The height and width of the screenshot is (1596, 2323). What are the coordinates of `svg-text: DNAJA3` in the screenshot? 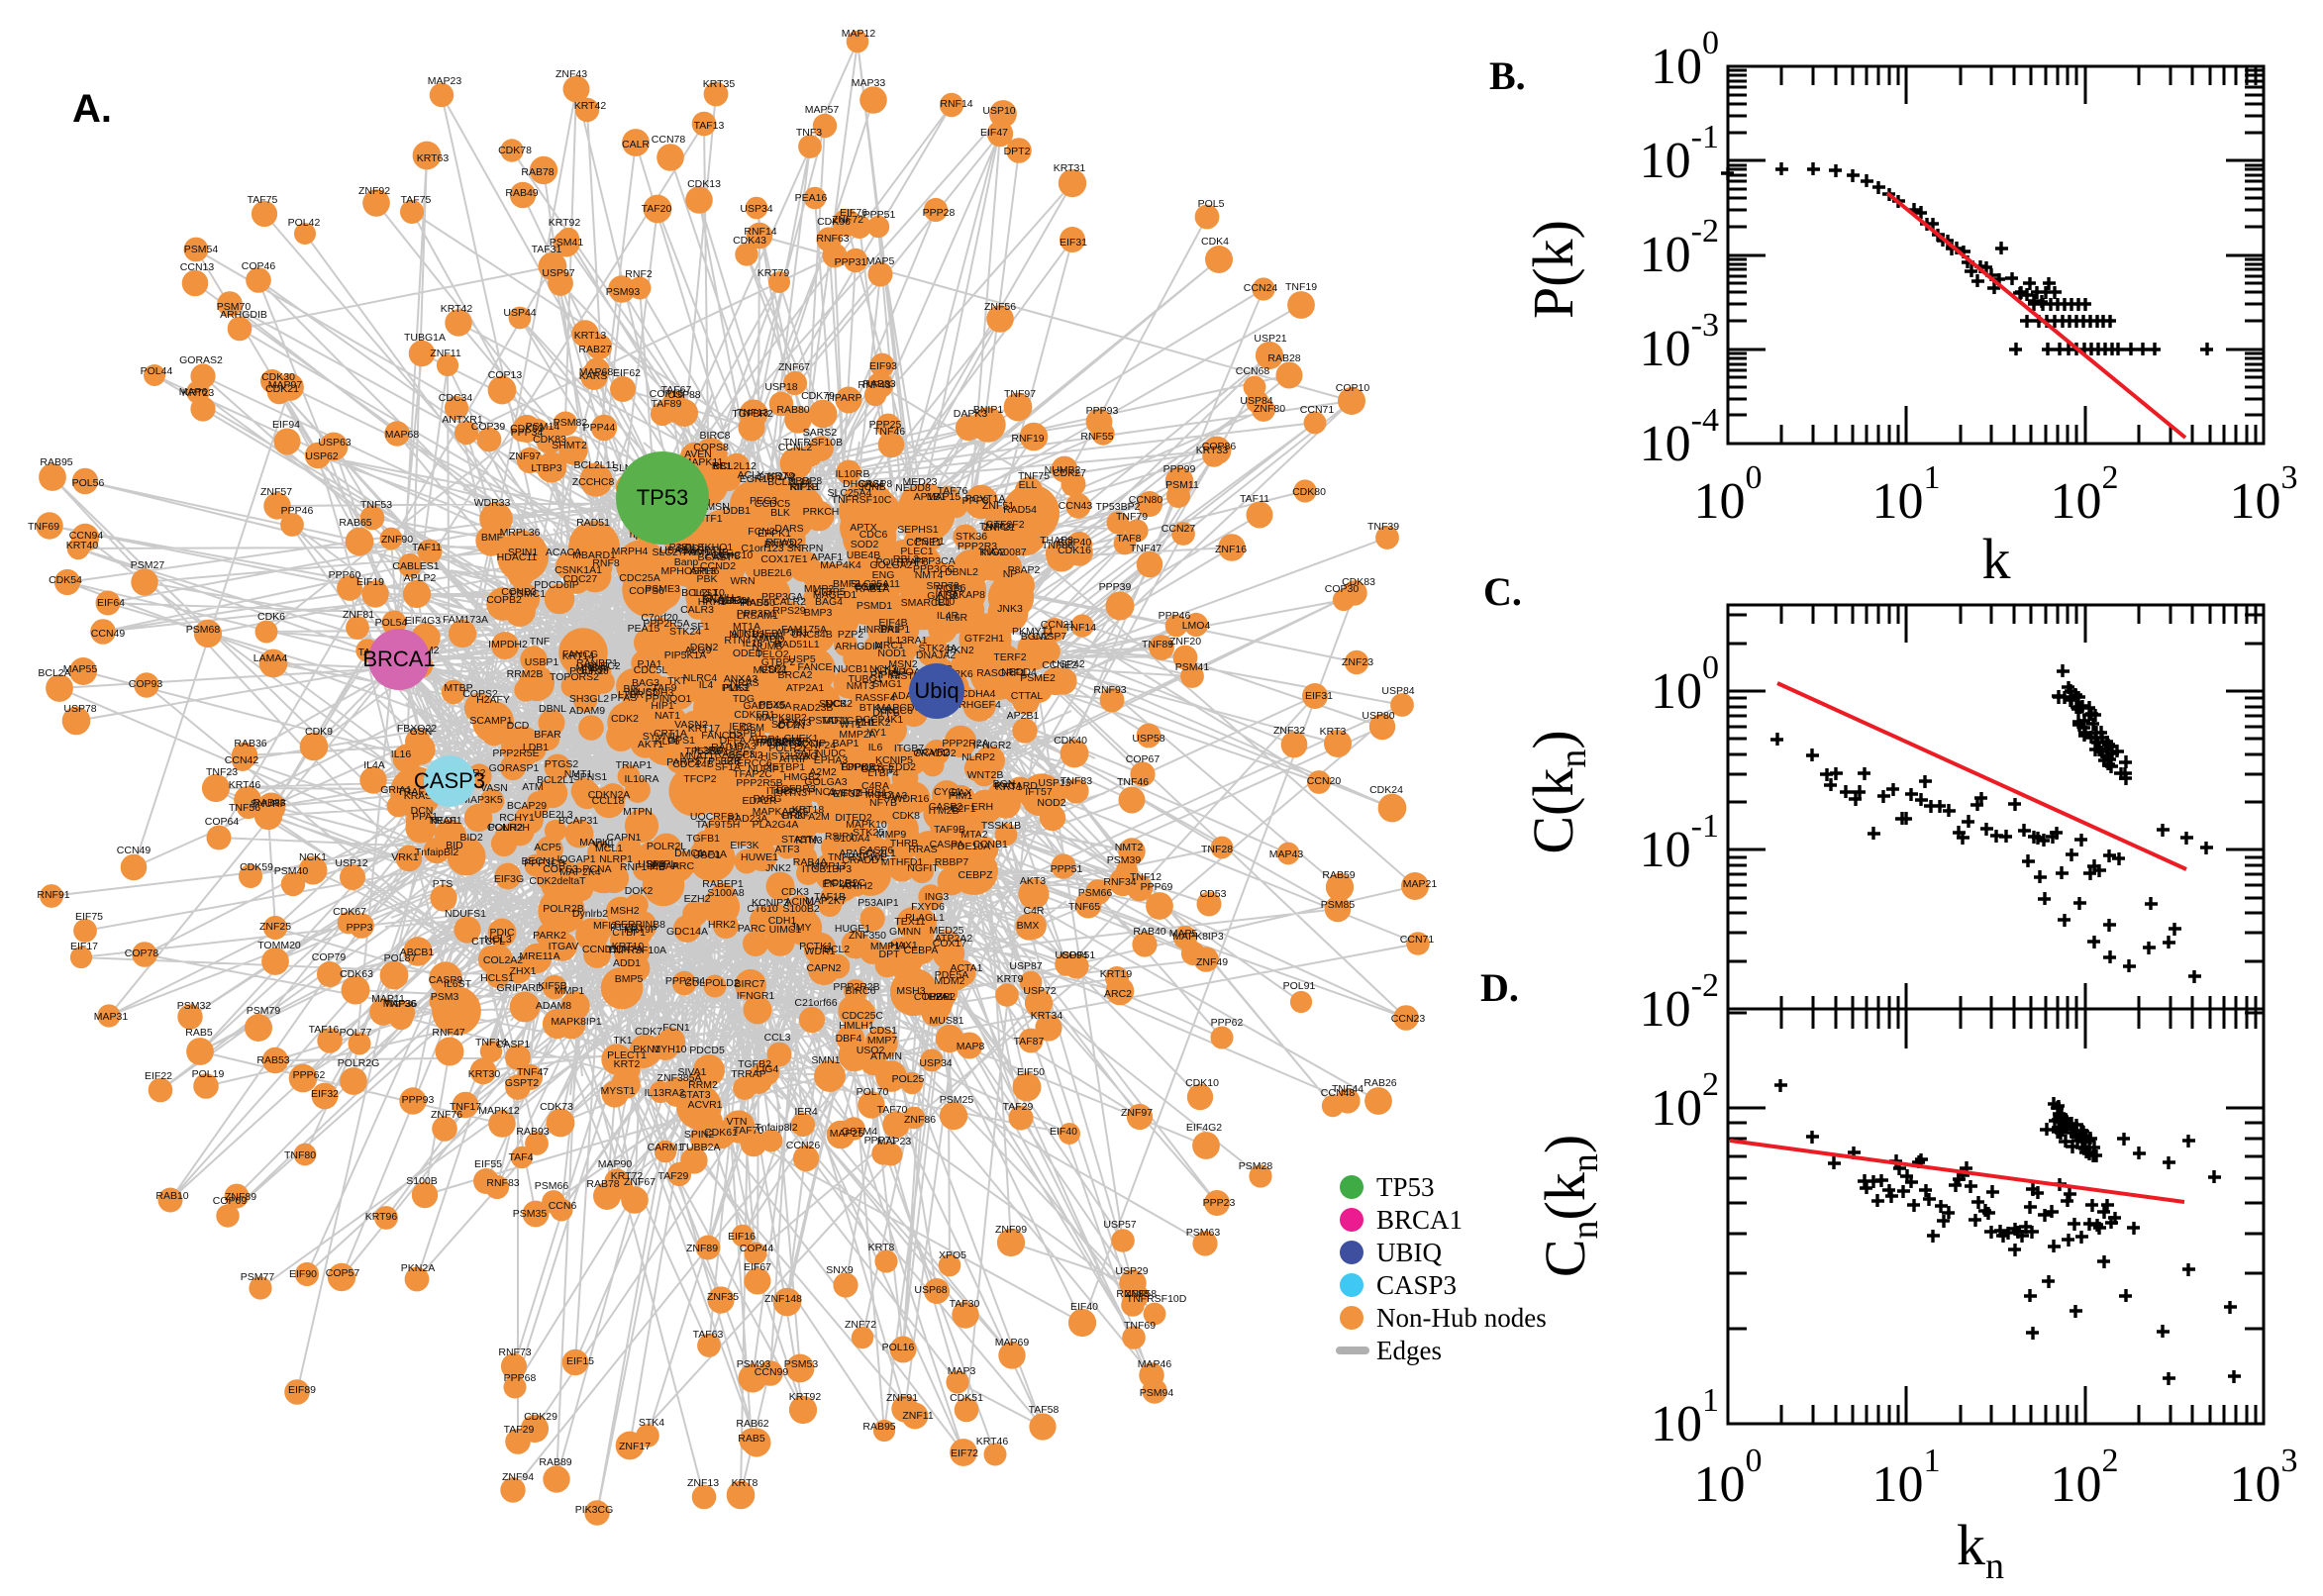 It's located at (722, 600).